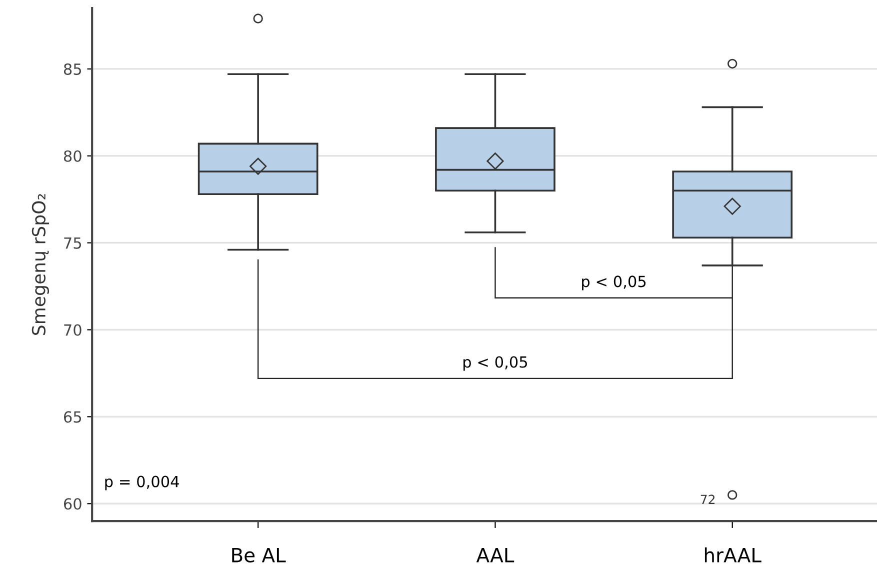 This screenshot has height=577, width=877. What do you see at coordinates (733, 554) in the screenshot?
I see `x-tick-label: hrAAL` at bounding box center [733, 554].